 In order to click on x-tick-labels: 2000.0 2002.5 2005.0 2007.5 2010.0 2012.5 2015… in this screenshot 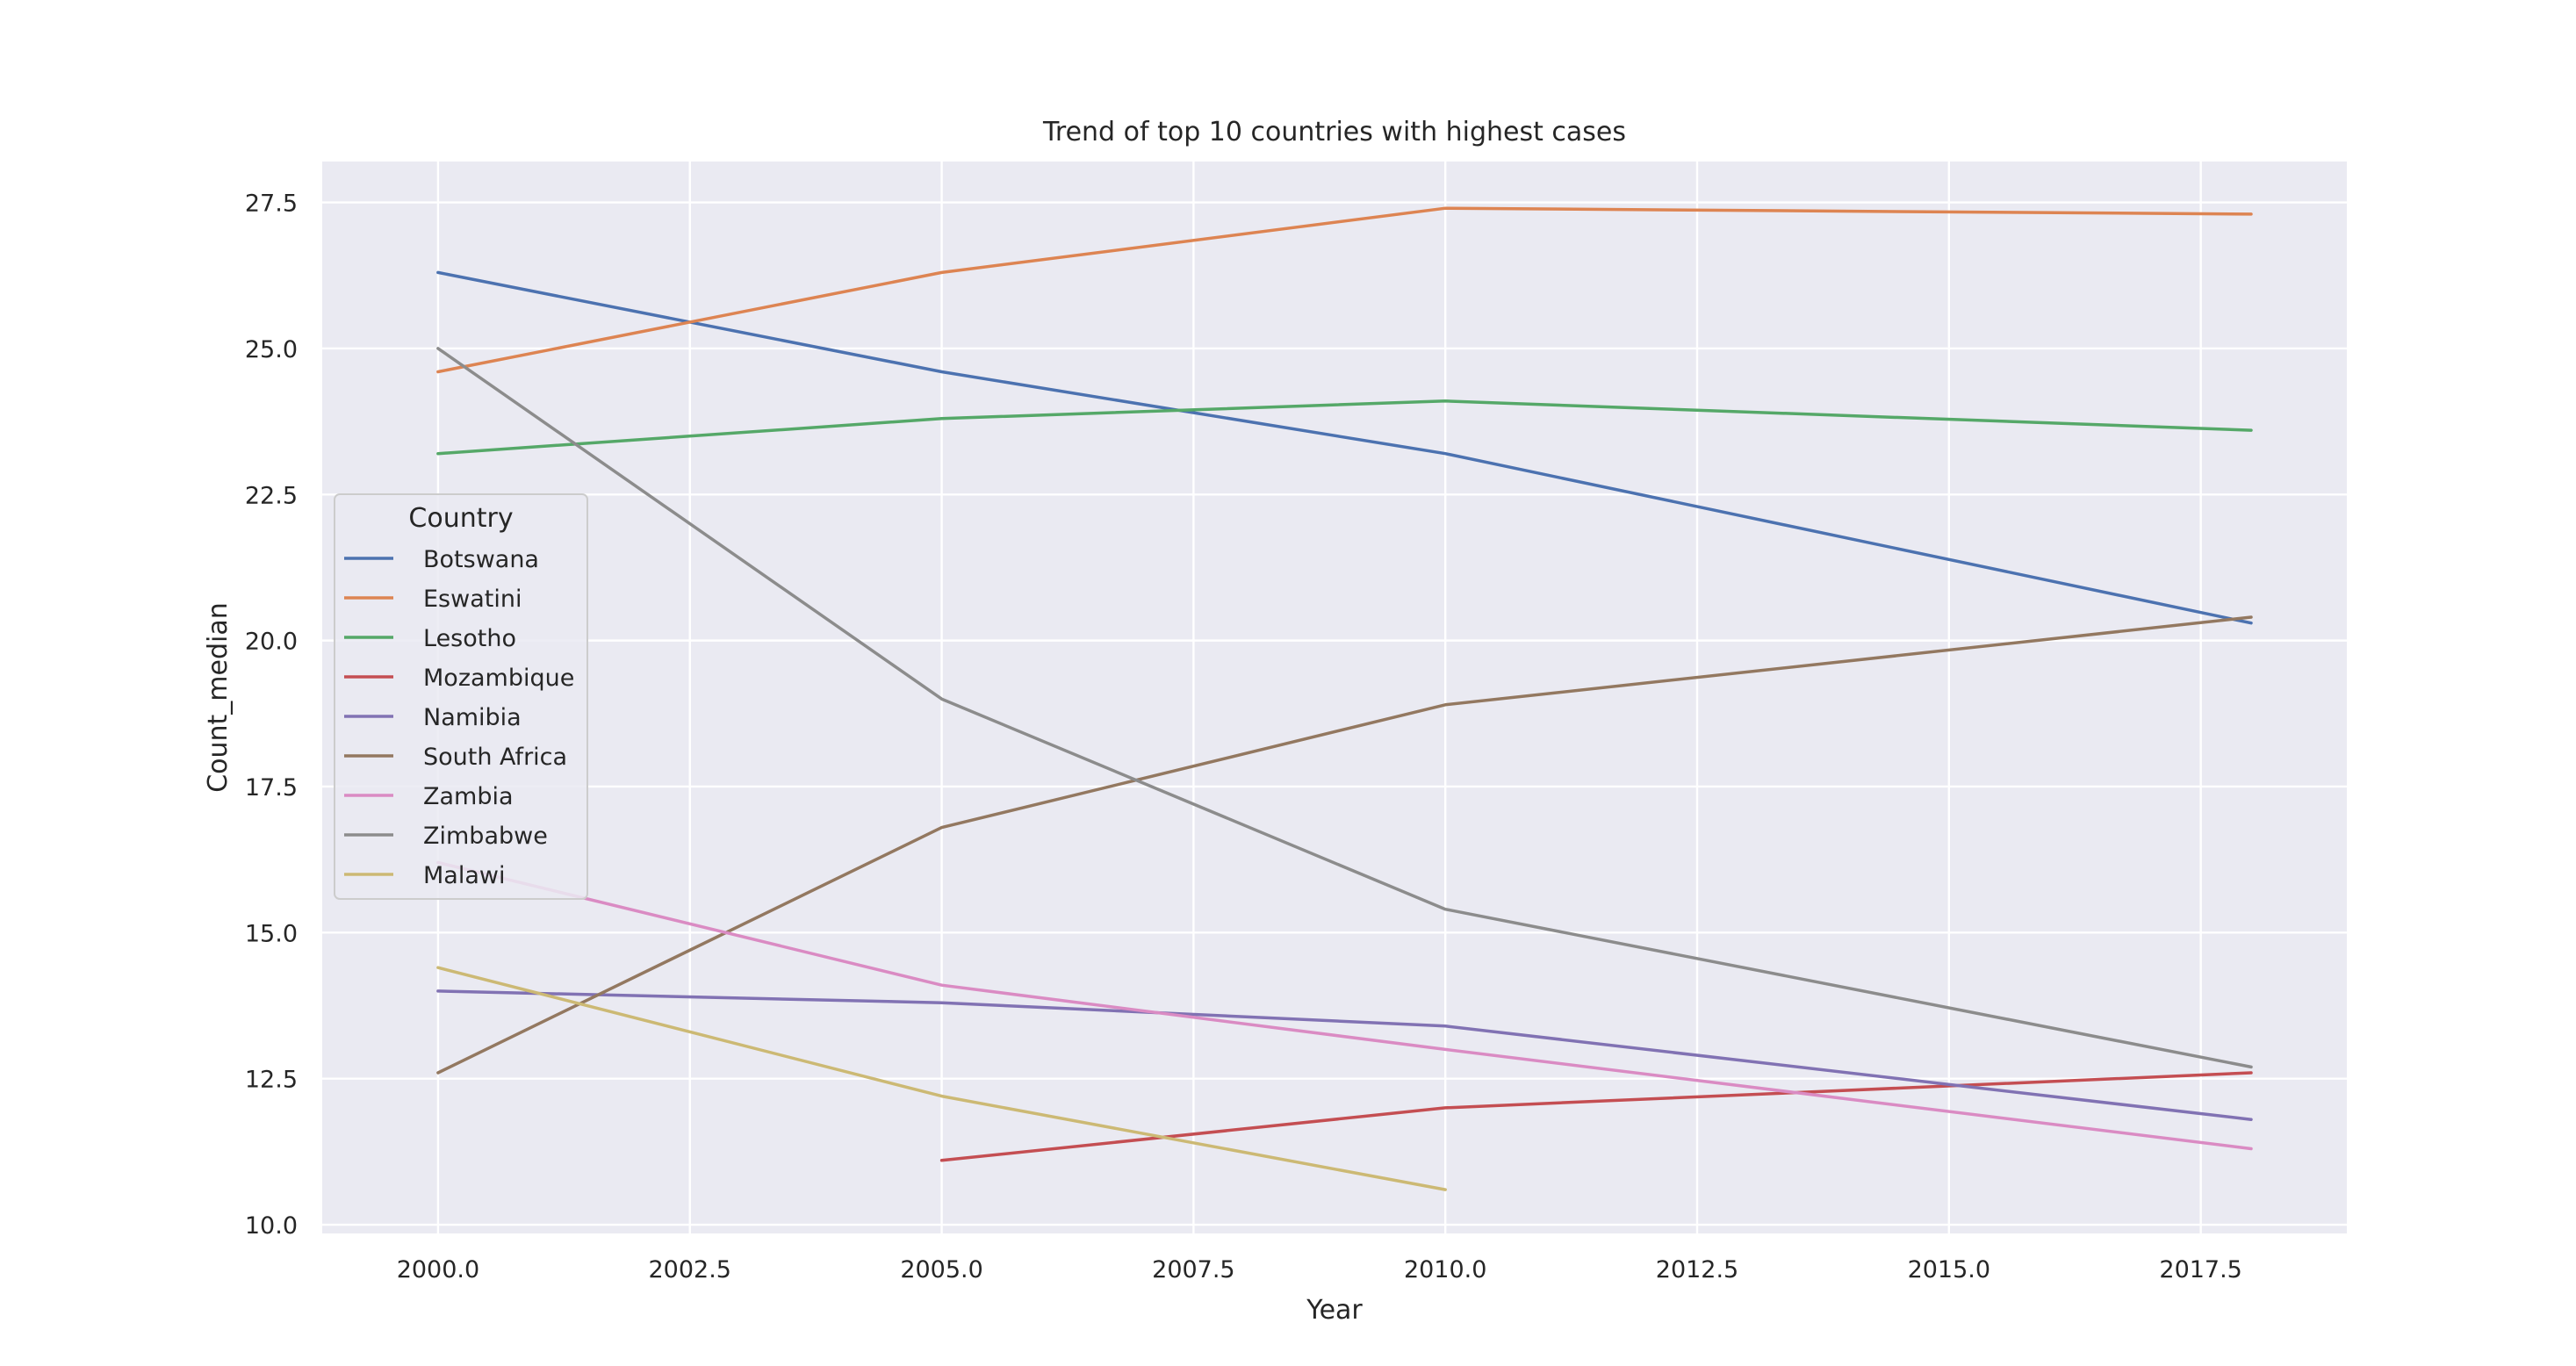, I will do `click(1319, 1269)`.